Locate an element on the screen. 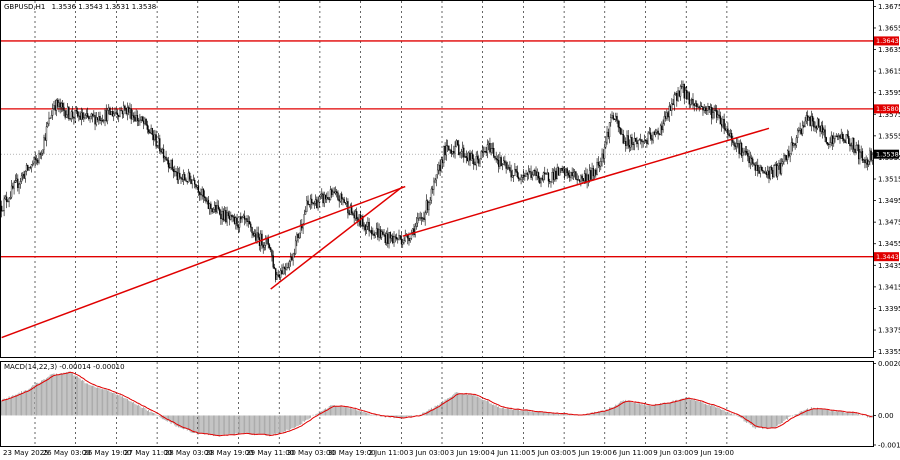 The width and height of the screenshot is (900, 460). trend-line is located at coordinates (337, 237).